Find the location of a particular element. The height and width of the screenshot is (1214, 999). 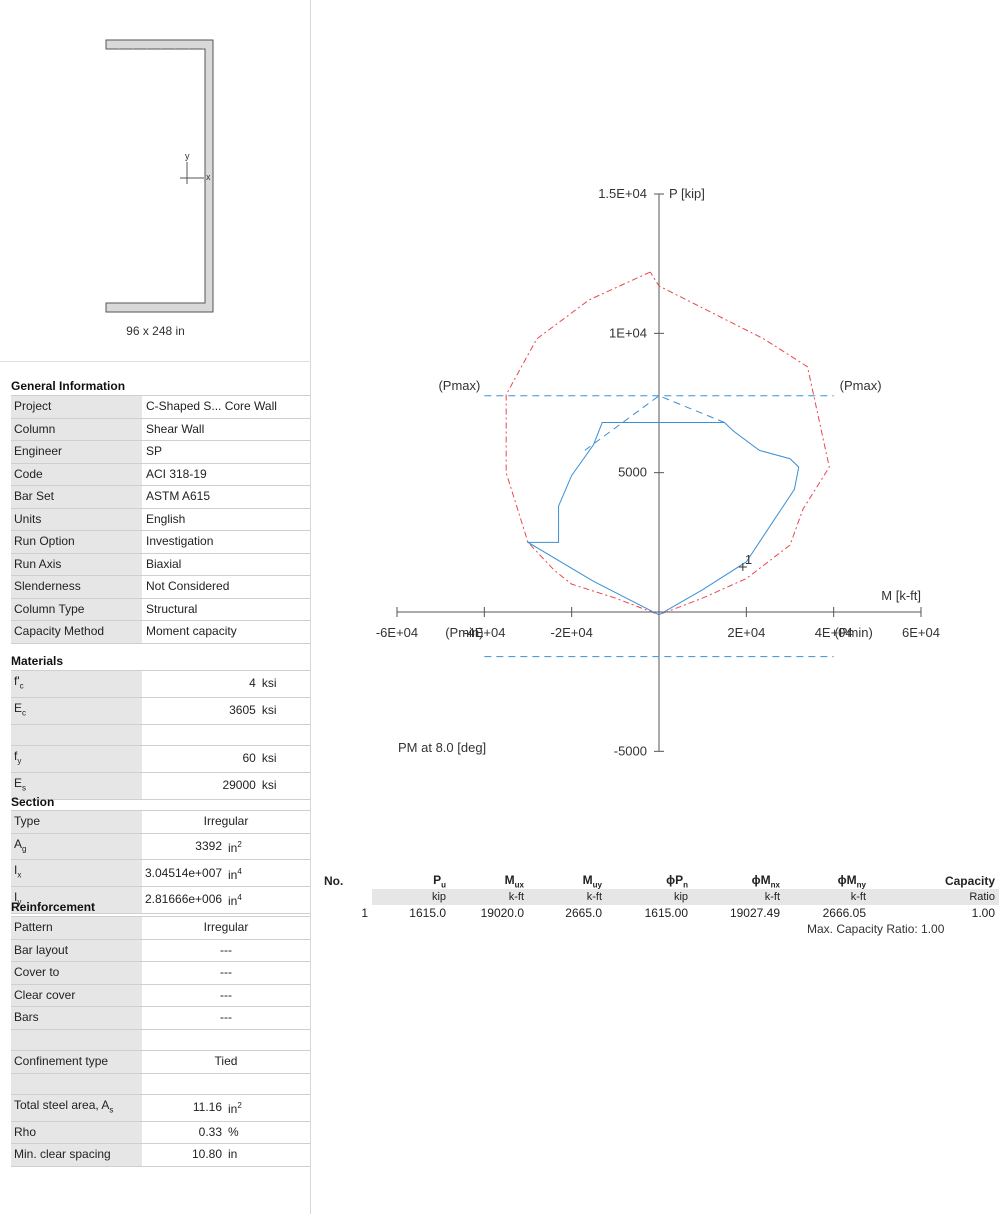

results-cell: 2666.05 is located at coordinates (844, 913).